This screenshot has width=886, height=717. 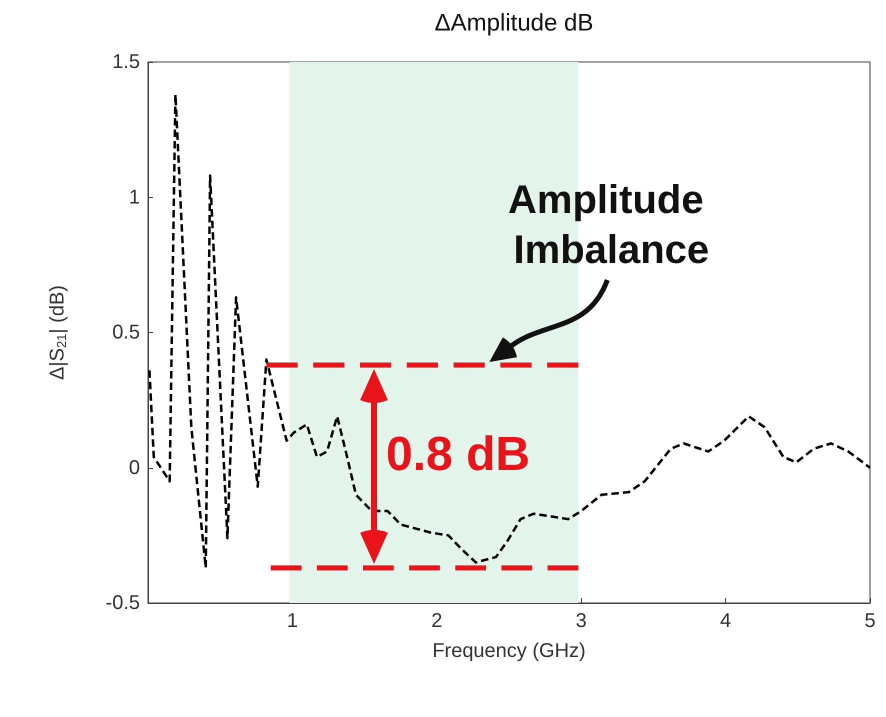 I want to click on y-tick-label: 0.5, so click(x=126, y=333).